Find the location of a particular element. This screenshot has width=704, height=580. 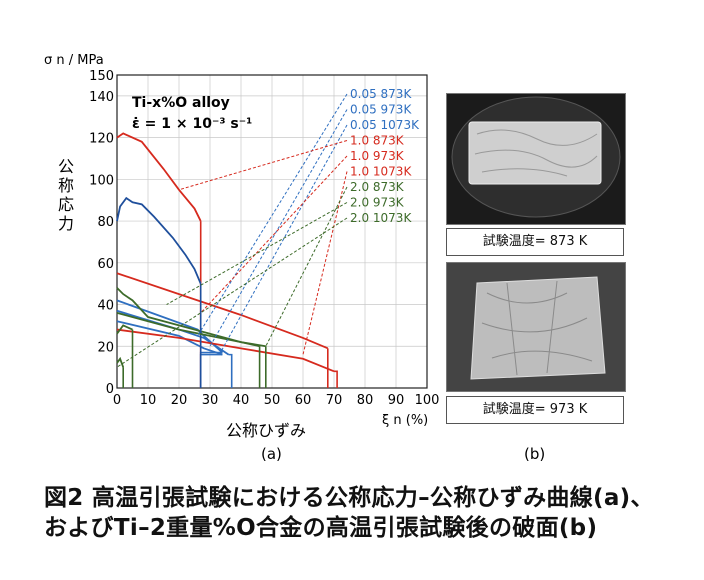

photo-caption-973k: 試験温度= 973 K is located at coordinates (535, 410).